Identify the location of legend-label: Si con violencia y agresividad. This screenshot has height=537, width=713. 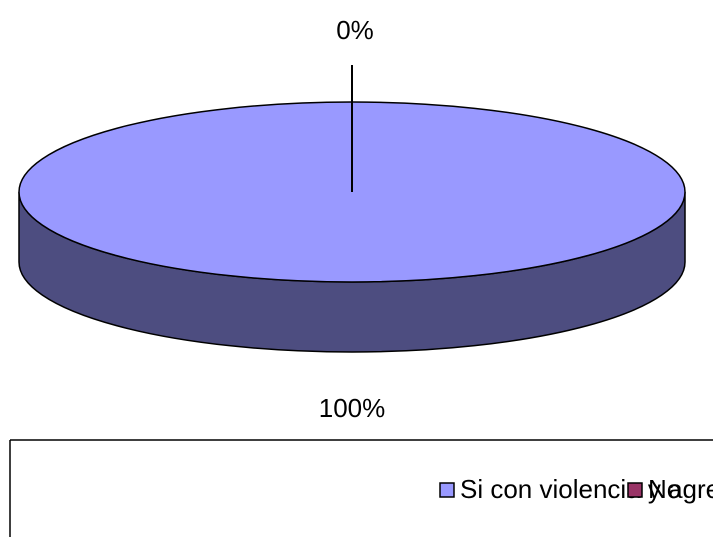
(586, 489).